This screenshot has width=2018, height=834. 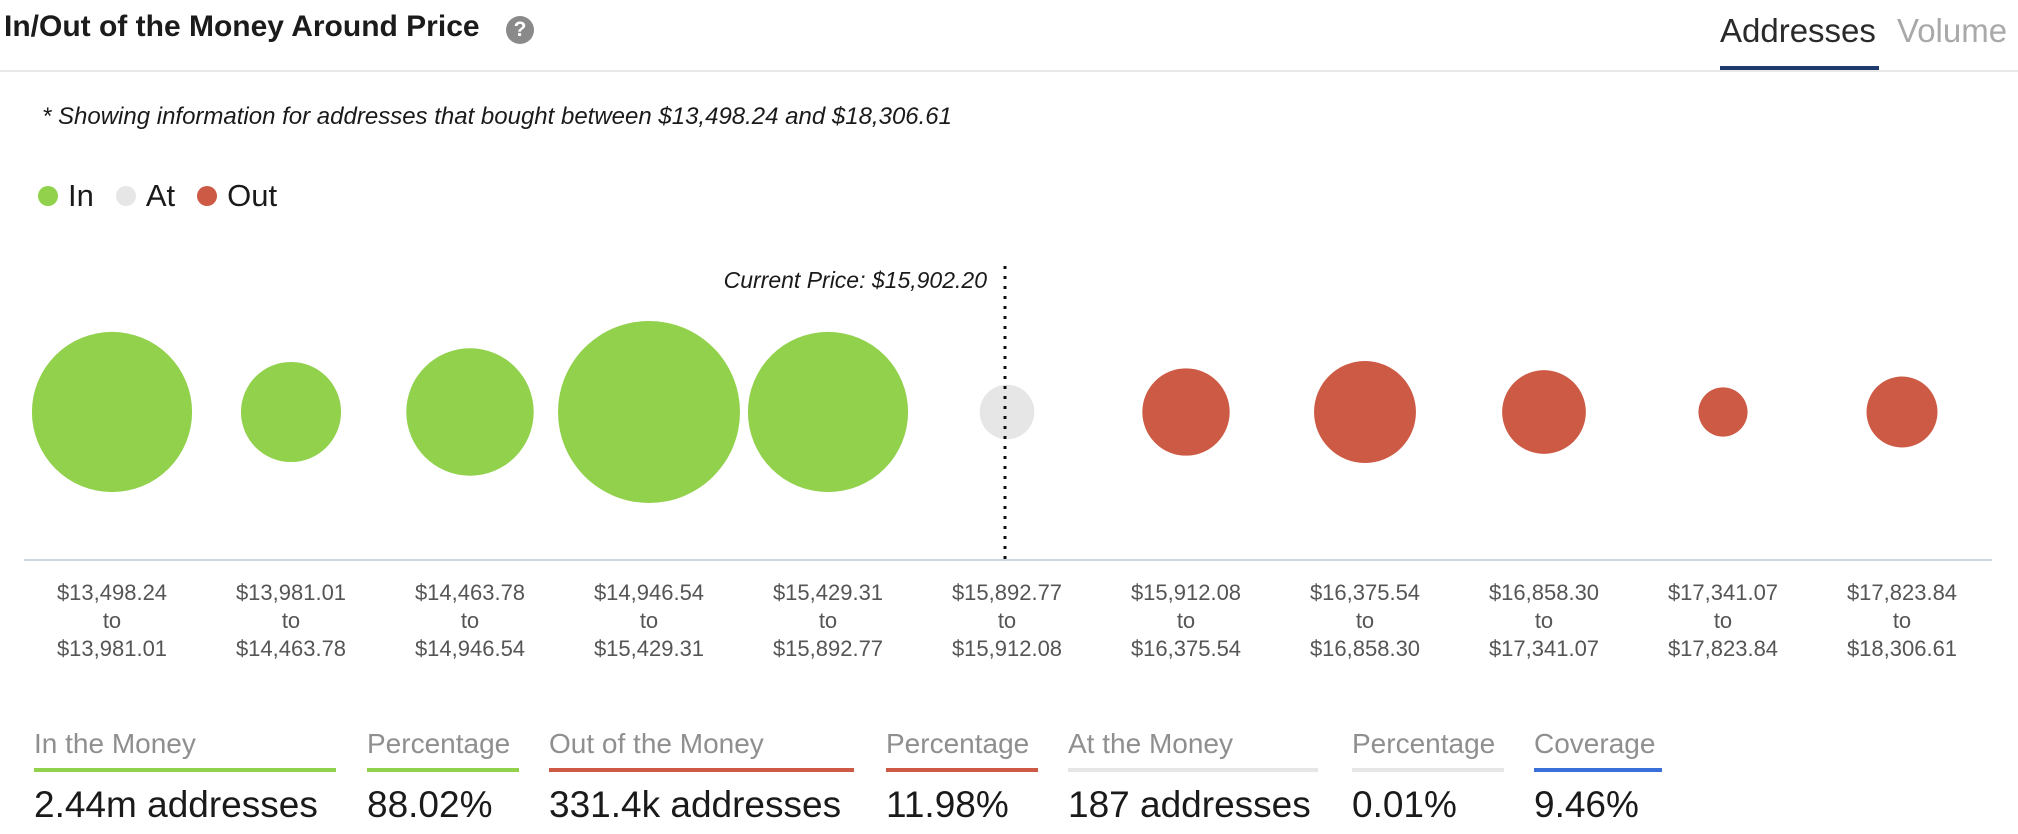 What do you see at coordinates (1799, 68) in the screenshot?
I see `active-tab-underline` at bounding box center [1799, 68].